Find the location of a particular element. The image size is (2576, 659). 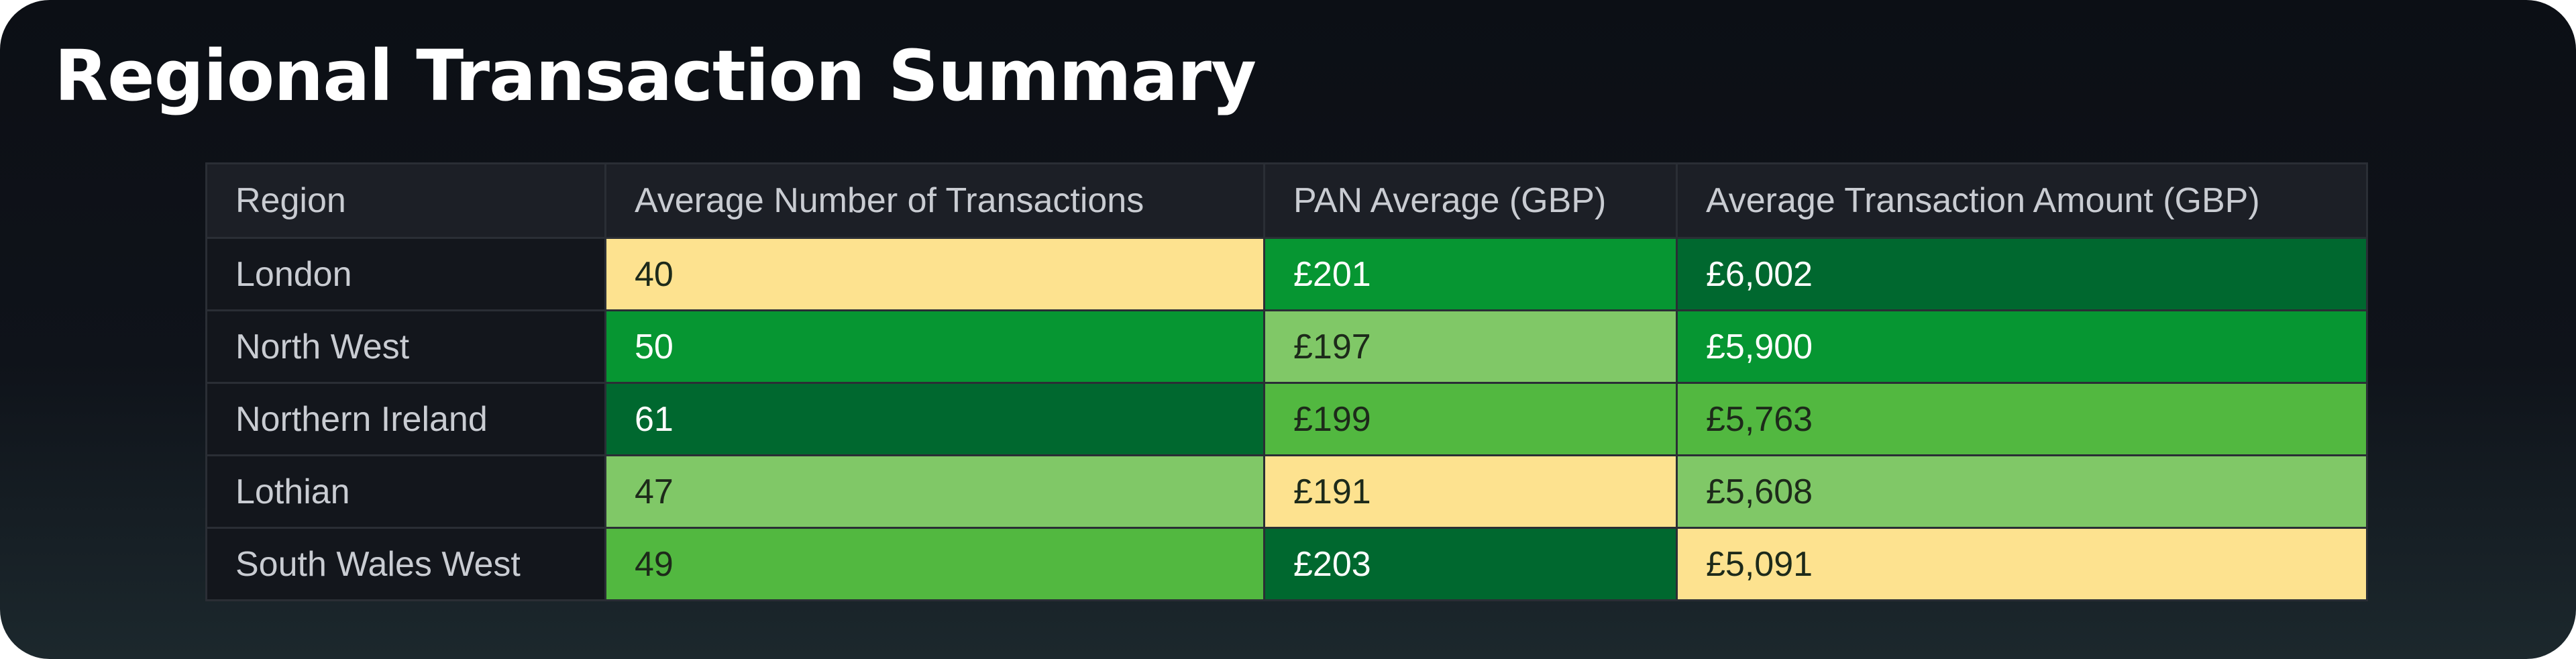

table-row: London 40 £201 £6,002 is located at coordinates (1286, 274).